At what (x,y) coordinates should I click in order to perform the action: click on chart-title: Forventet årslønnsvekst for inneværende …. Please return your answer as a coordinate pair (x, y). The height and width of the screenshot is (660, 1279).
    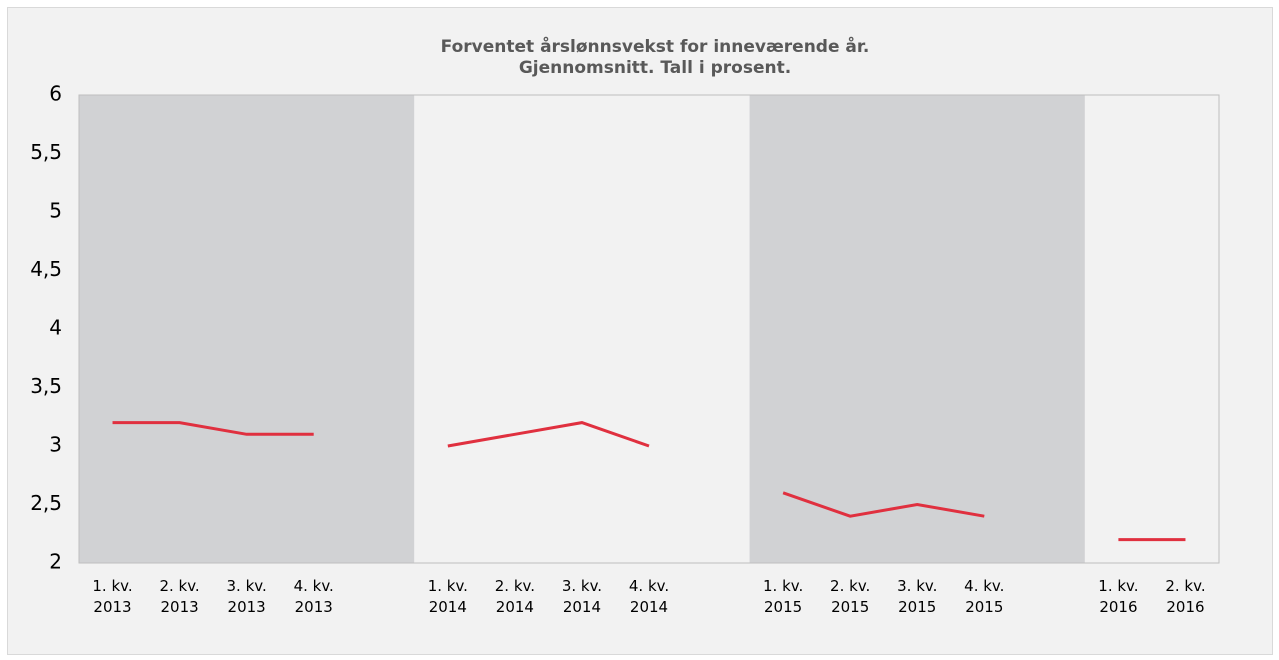
    Looking at the image, I should click on (655, 46).